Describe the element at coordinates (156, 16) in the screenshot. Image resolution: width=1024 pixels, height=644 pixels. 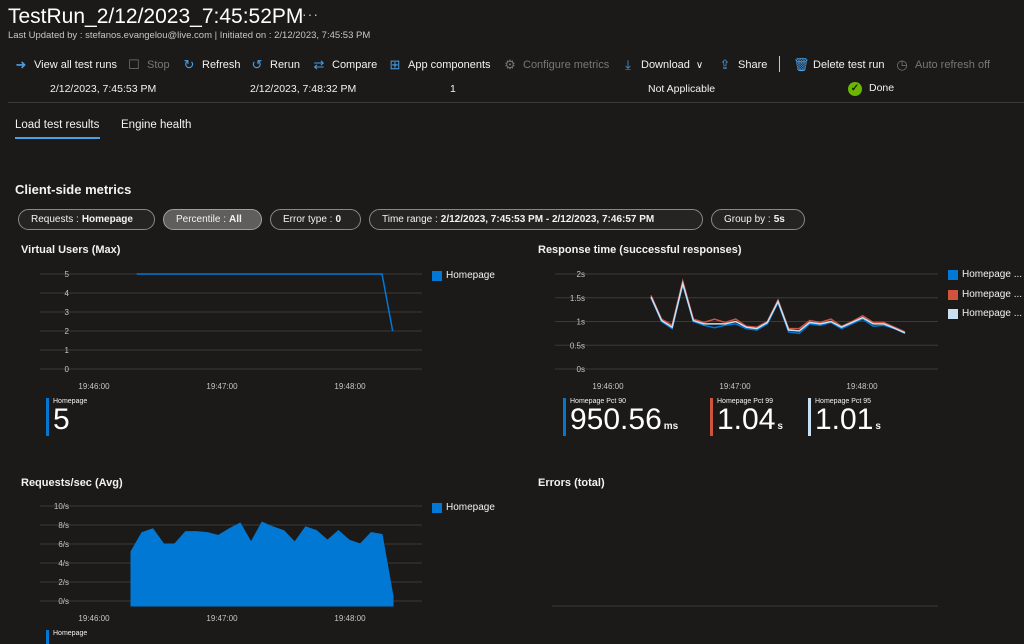
I see `page-title: TestRun_2/12/2023_7:45:52PM` at that location.